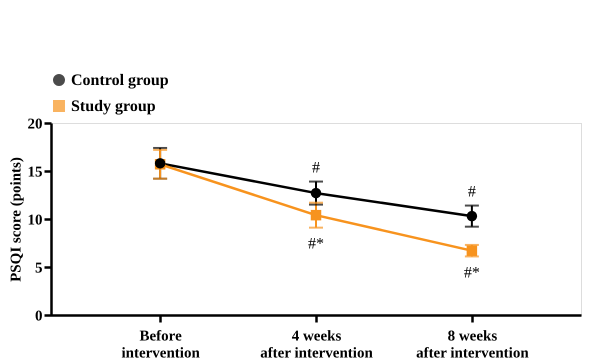 The width and height of the screenshot is (601, 364). What do you see at coordinates (113, 106) in the screenshot?
I see `legend-label: Study group` at bounding box center [113, 106].